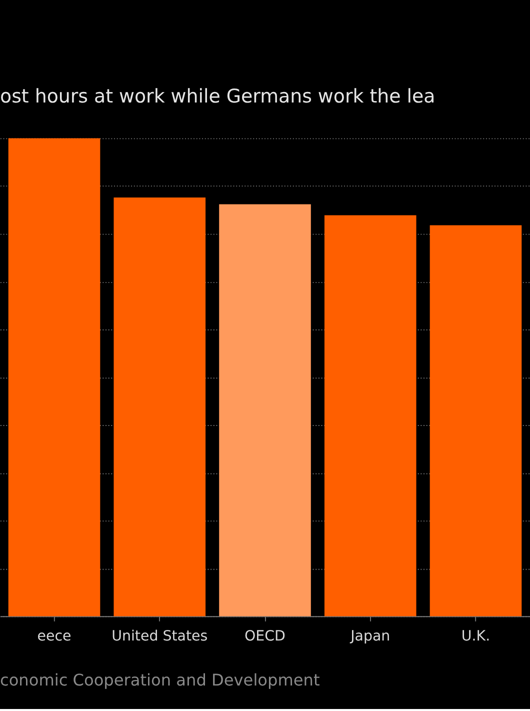 The height and width of the screenshot is (711, 530). Describe the element at coordinates (218, 96) in the screenshot. I see `chart-title: ost hours at work while Germans work the lea` at that location.